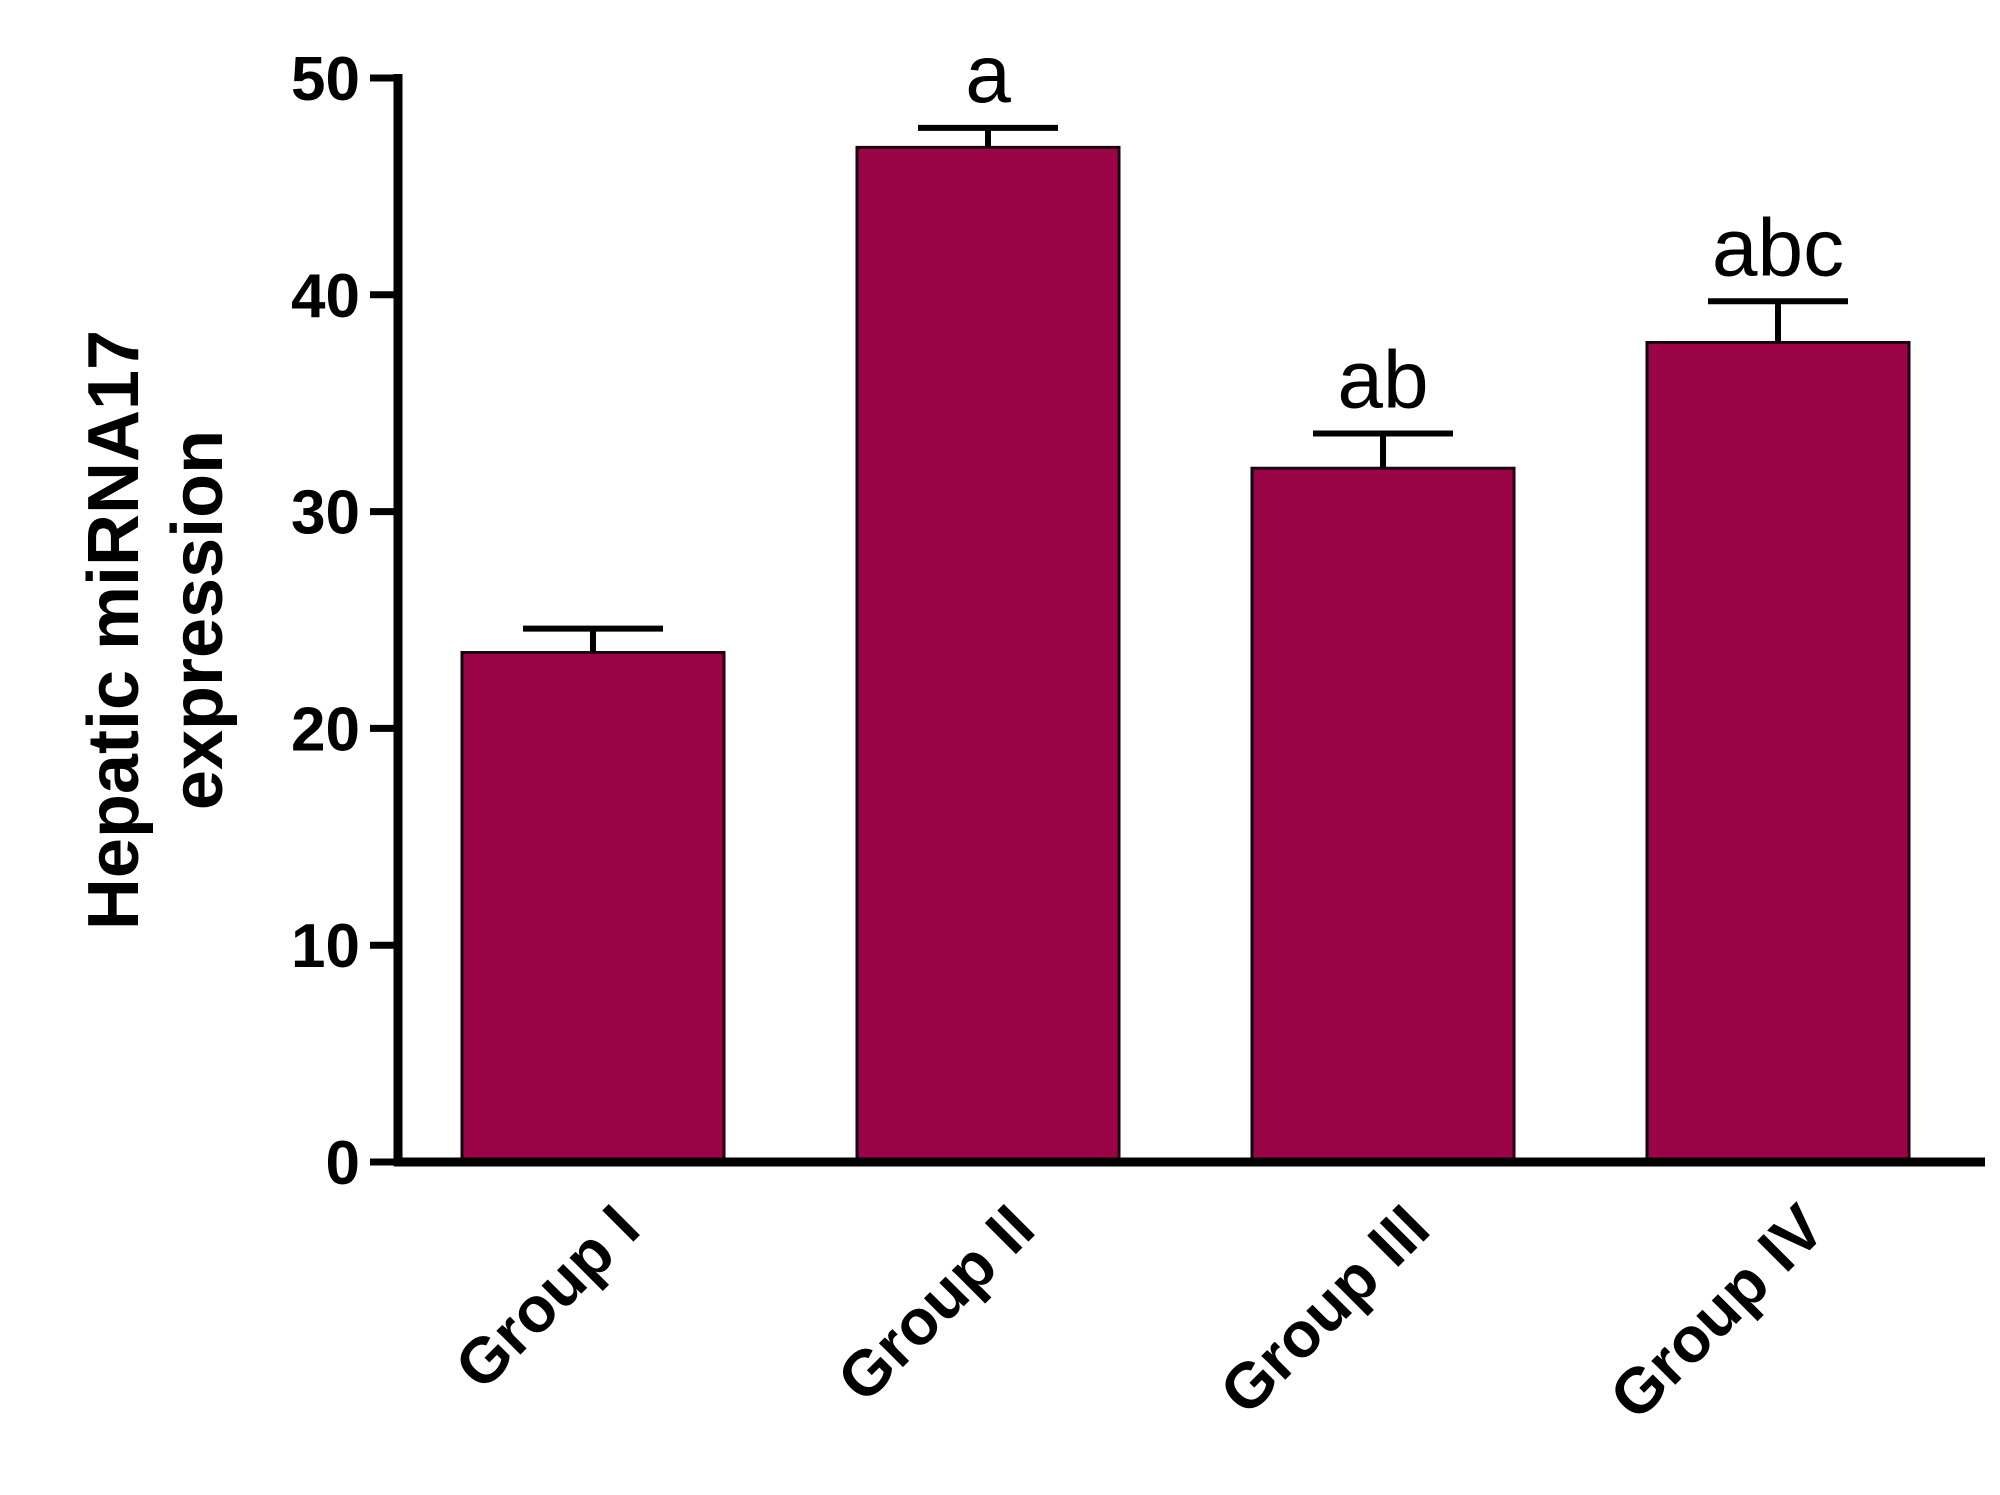  I want to click on y-tick-label-3: 30, so click(325, 513).